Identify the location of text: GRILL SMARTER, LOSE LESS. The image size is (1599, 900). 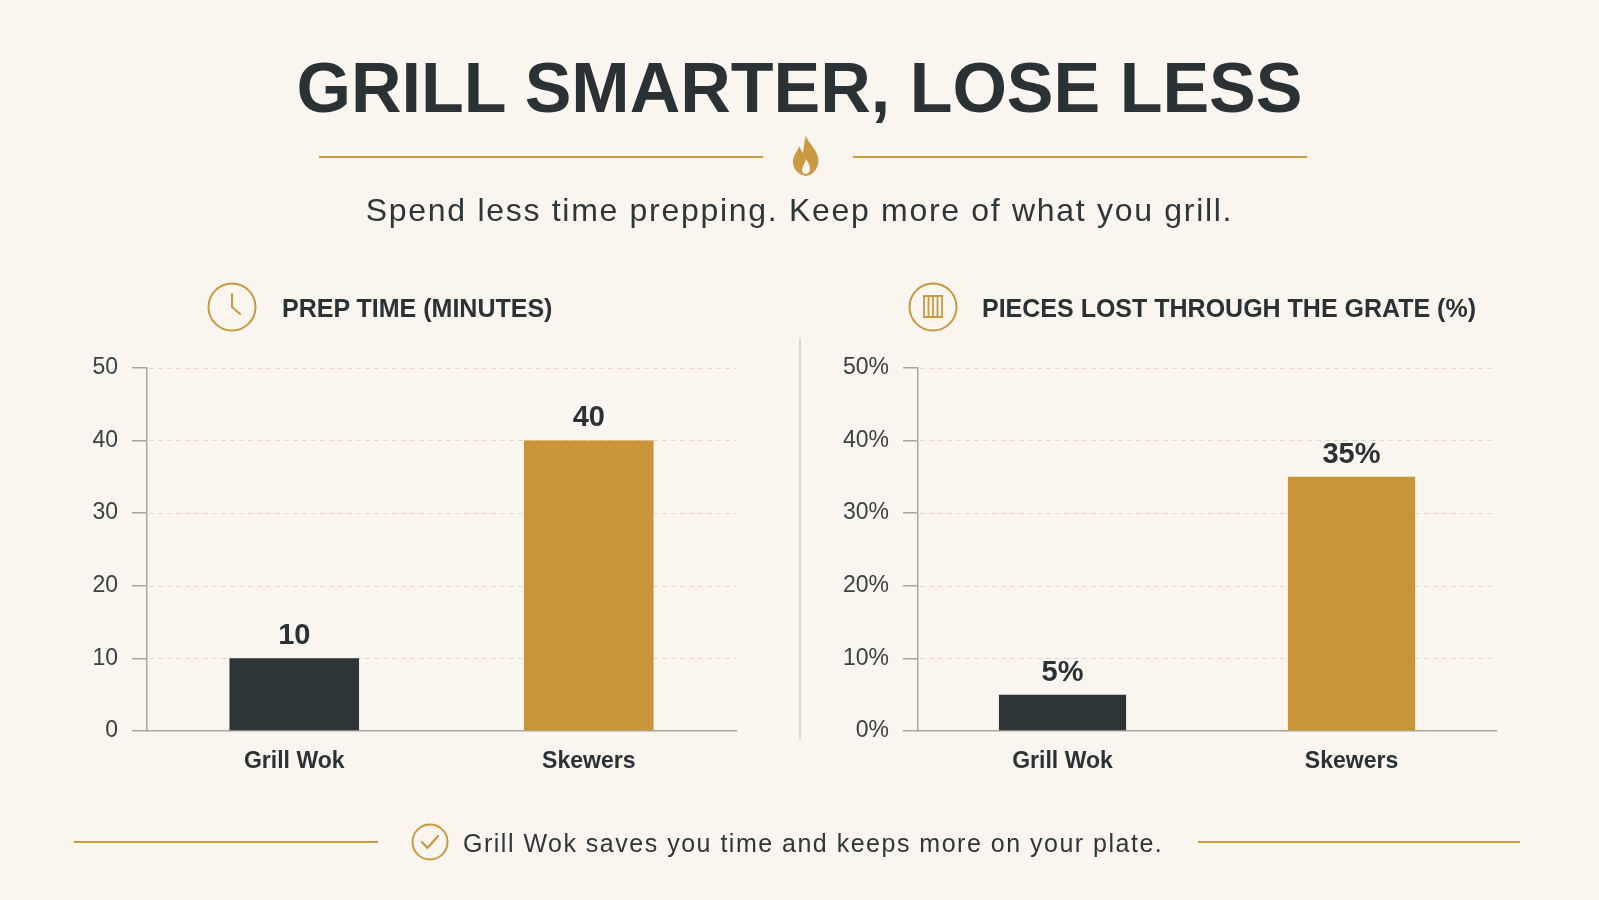
(799, 88).